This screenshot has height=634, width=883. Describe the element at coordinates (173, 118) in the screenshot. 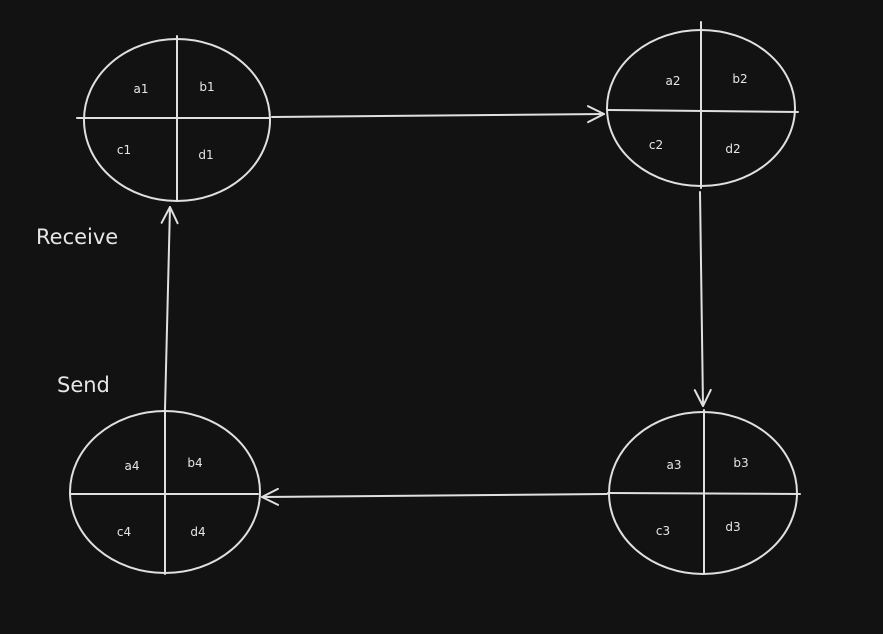

I see `node-1: a1 b1 c1 d1` at that location.